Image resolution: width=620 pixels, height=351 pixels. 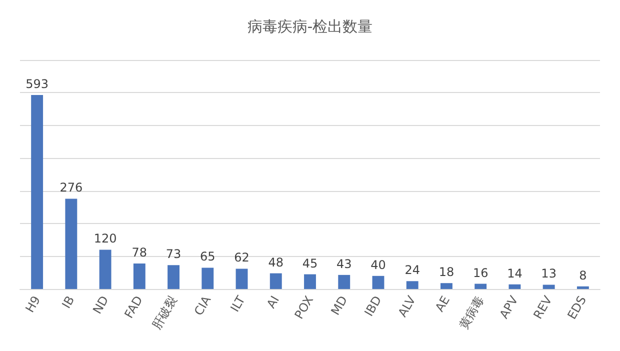 I want to click on x-tick-label: 肝破裂, so click(x=164, y=313).